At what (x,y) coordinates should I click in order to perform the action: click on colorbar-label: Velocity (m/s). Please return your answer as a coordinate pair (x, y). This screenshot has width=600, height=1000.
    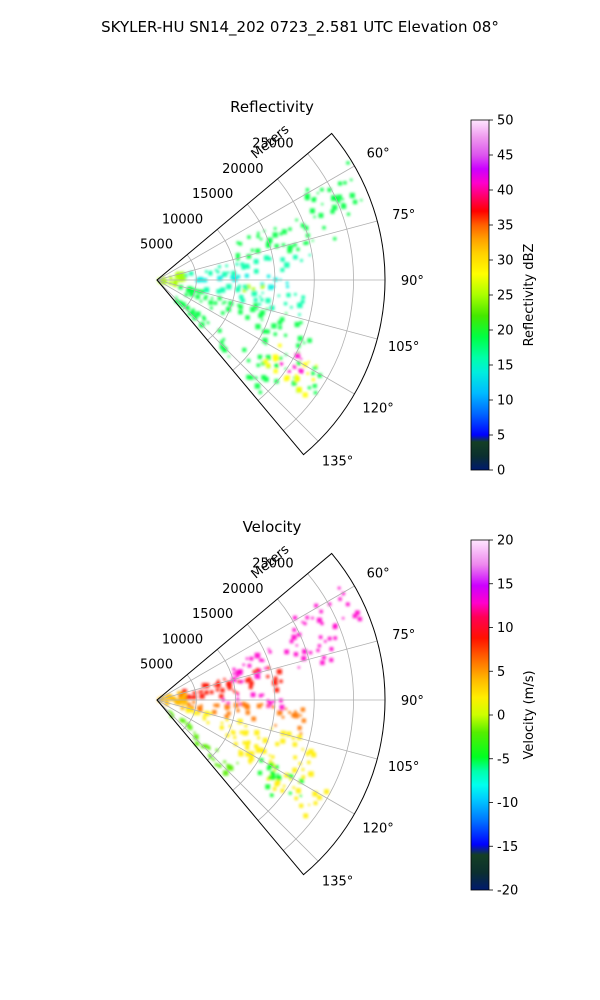
    Looking at the image, I should click on (529, 714).